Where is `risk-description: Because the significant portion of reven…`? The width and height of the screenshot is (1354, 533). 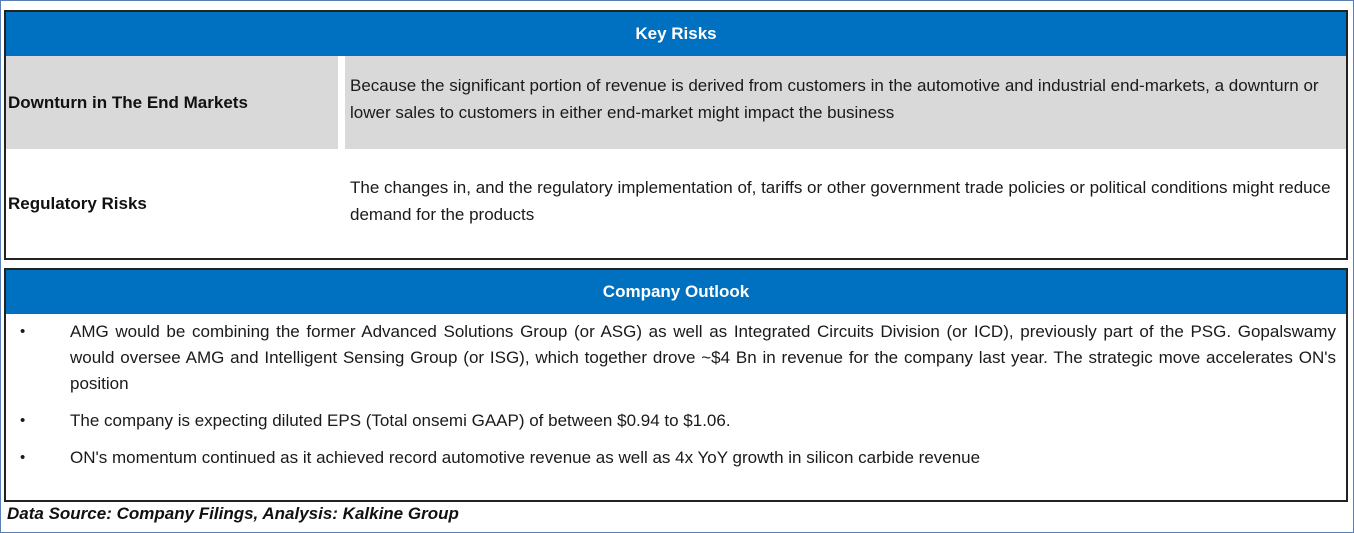
risk-description: Because the significant portion of reven… is located at coordinates (845, 102).